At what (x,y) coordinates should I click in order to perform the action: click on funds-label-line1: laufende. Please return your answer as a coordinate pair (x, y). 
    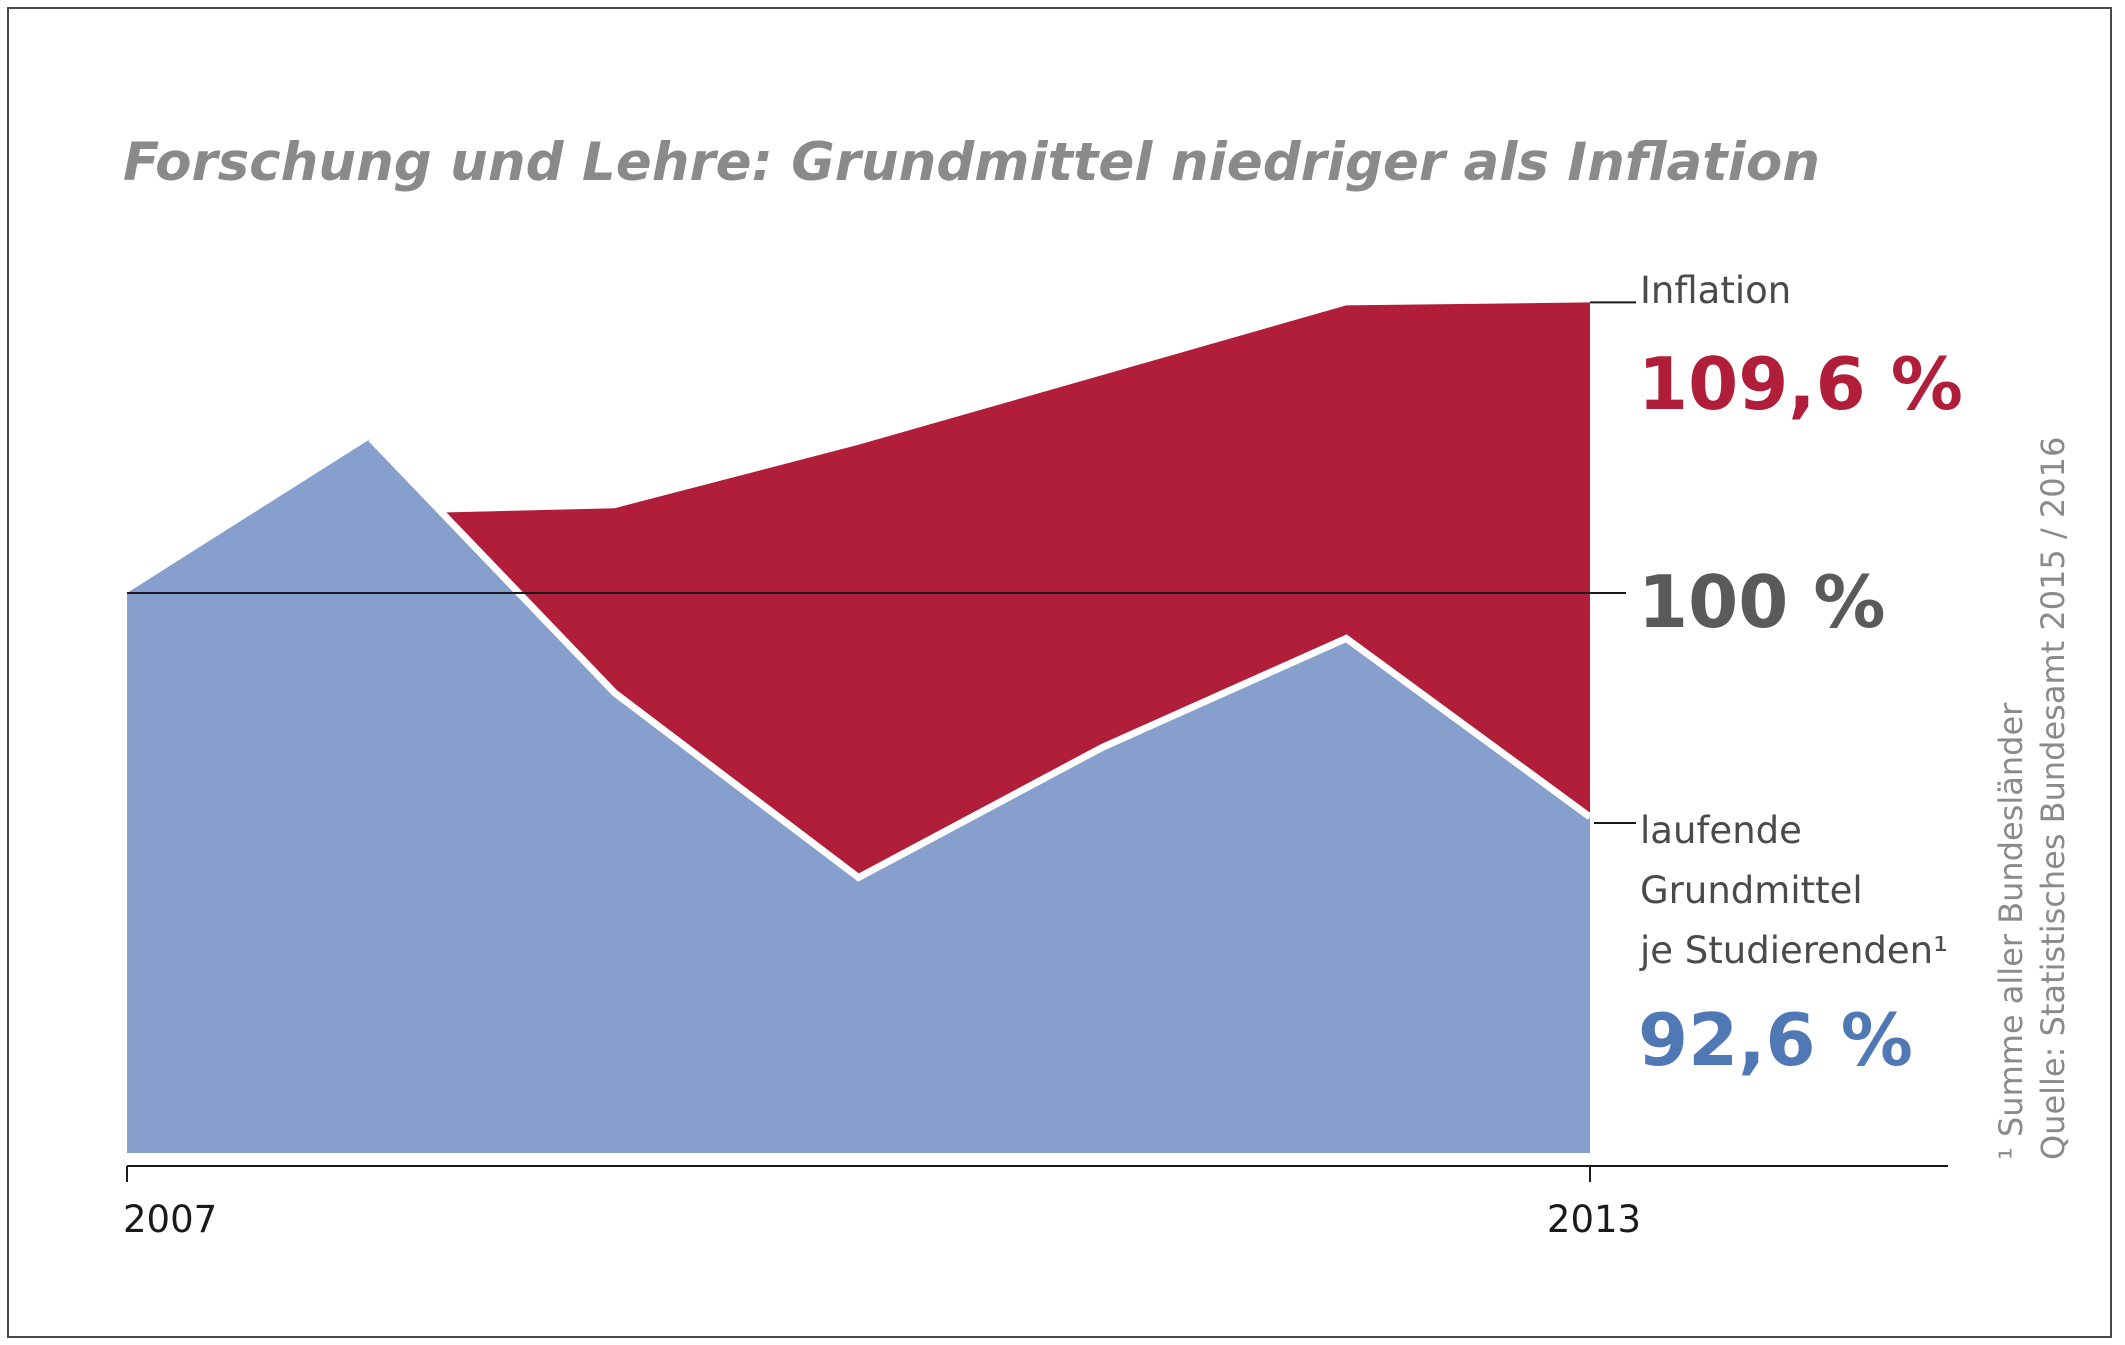
    Looking at the image, I should click on (1721, 830).